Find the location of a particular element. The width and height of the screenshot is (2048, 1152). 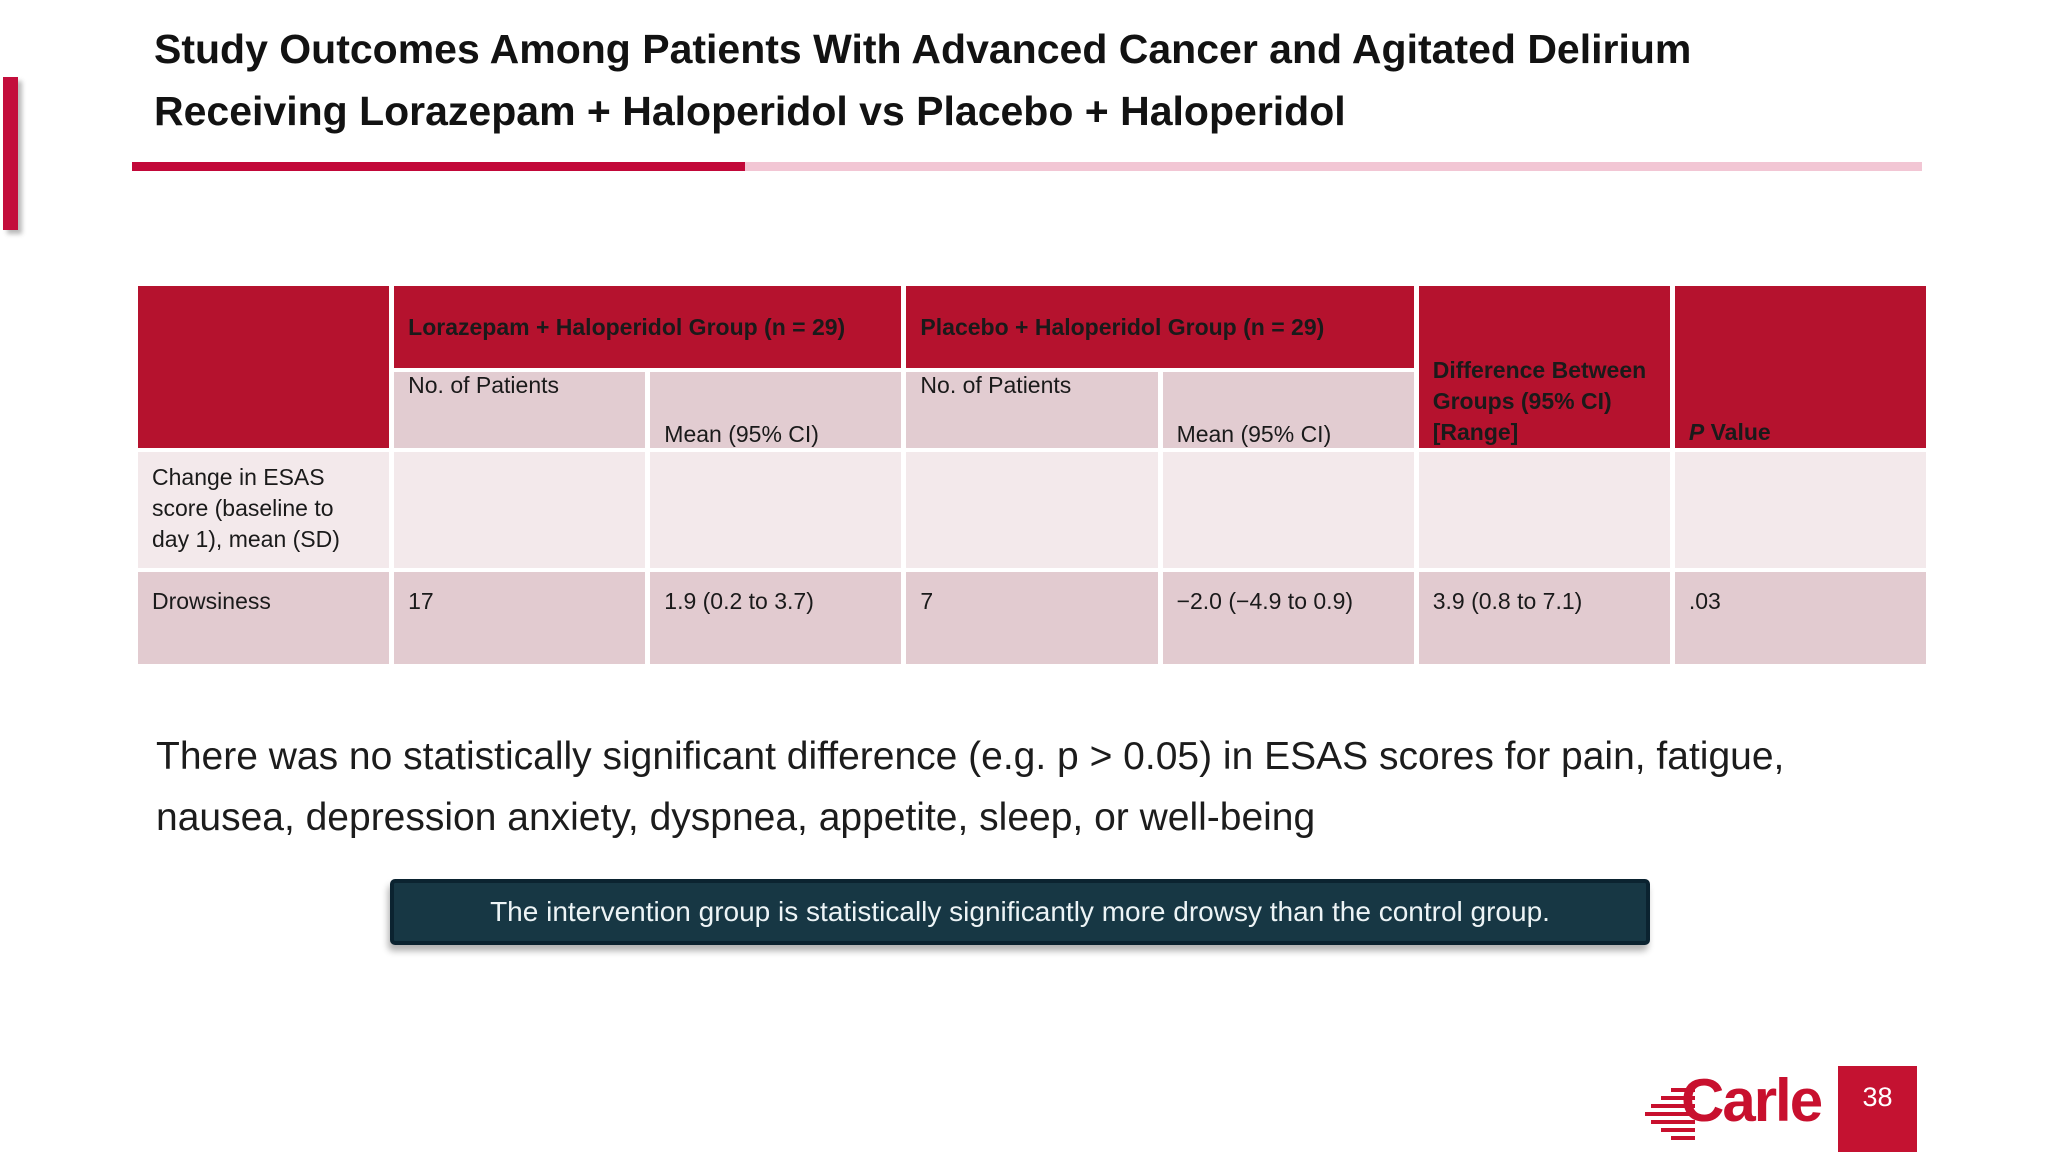

p-value-rest: Value is located at coordinates (1737, 432).